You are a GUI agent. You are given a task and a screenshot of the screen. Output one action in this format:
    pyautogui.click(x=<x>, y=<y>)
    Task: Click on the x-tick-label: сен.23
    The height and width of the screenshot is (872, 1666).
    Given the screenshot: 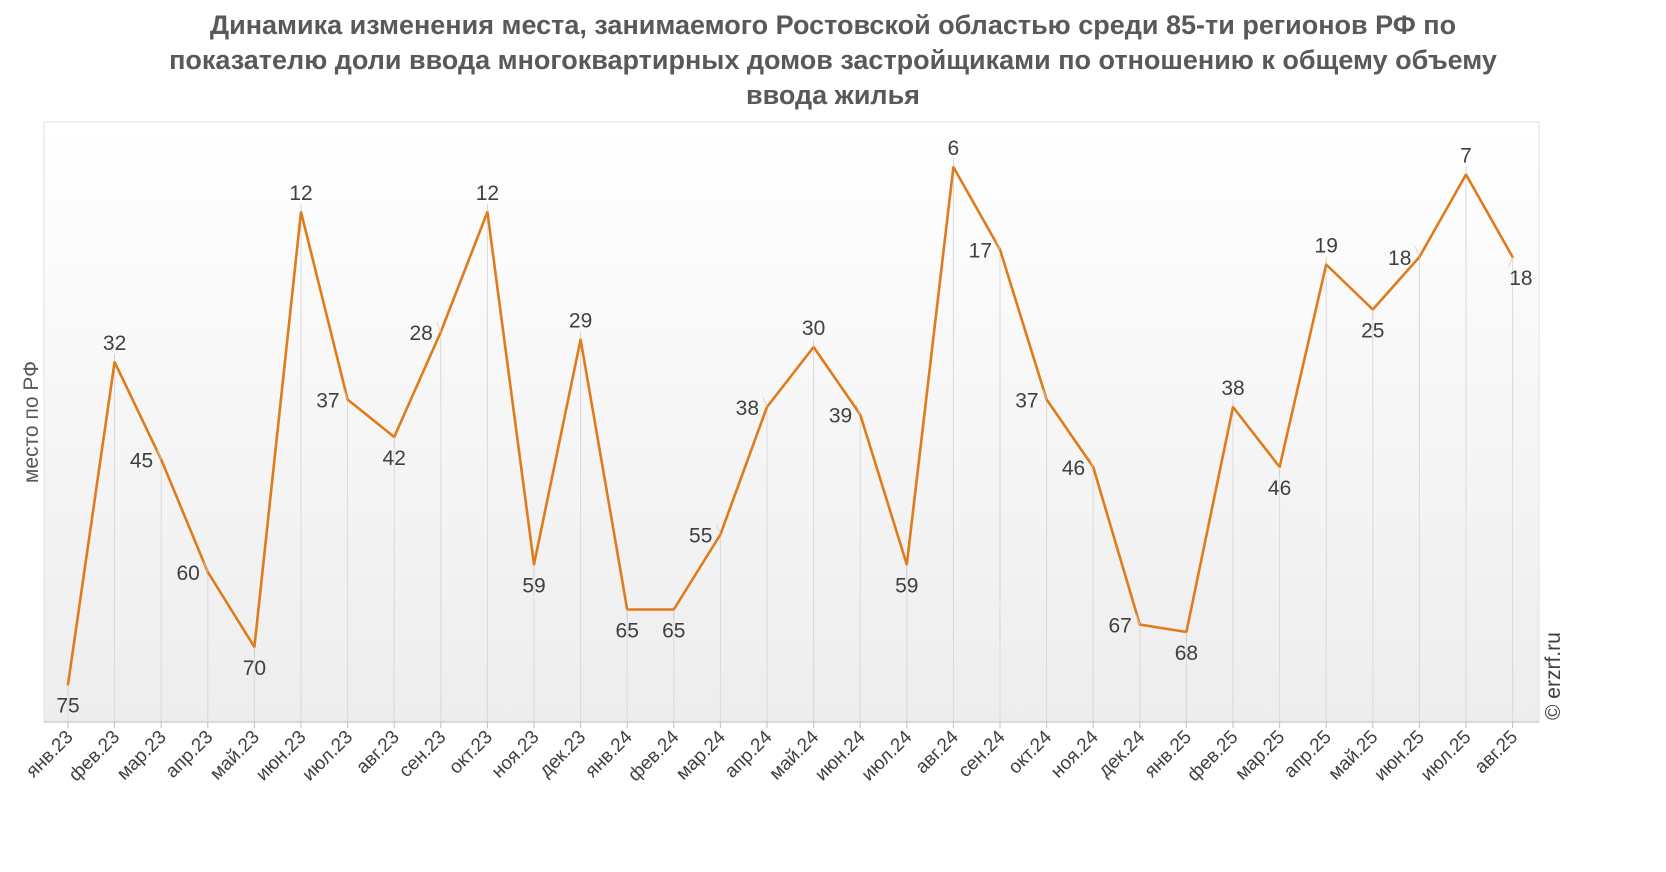 What is the action you would take?
    pyautogui.click(x=422, y=754)
    